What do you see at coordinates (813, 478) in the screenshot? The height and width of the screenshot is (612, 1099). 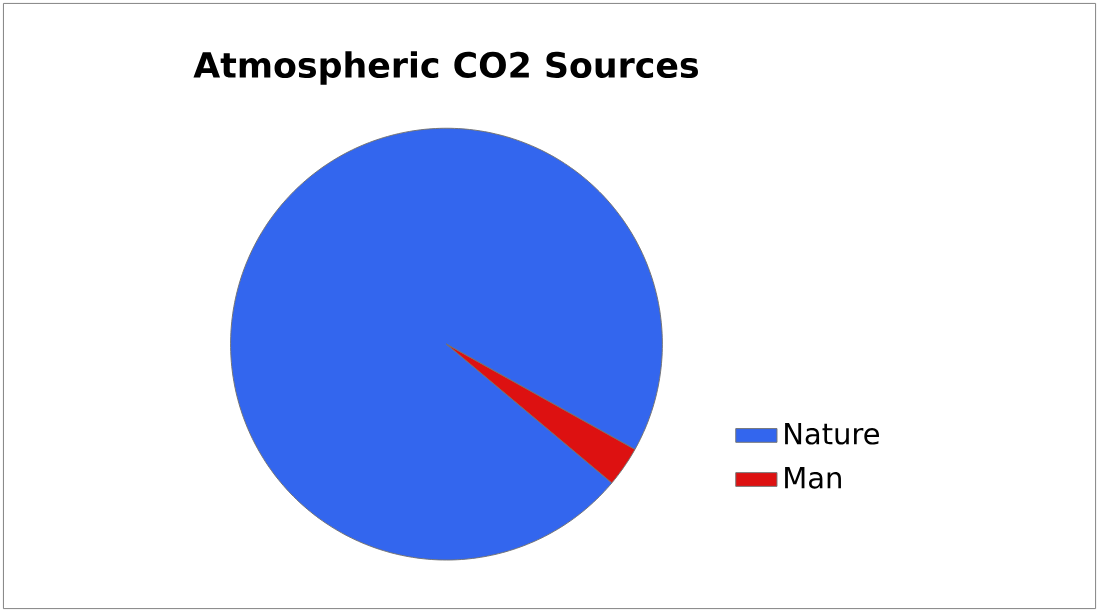 I see `legend-label: Man` at bounding box center [813, 478].